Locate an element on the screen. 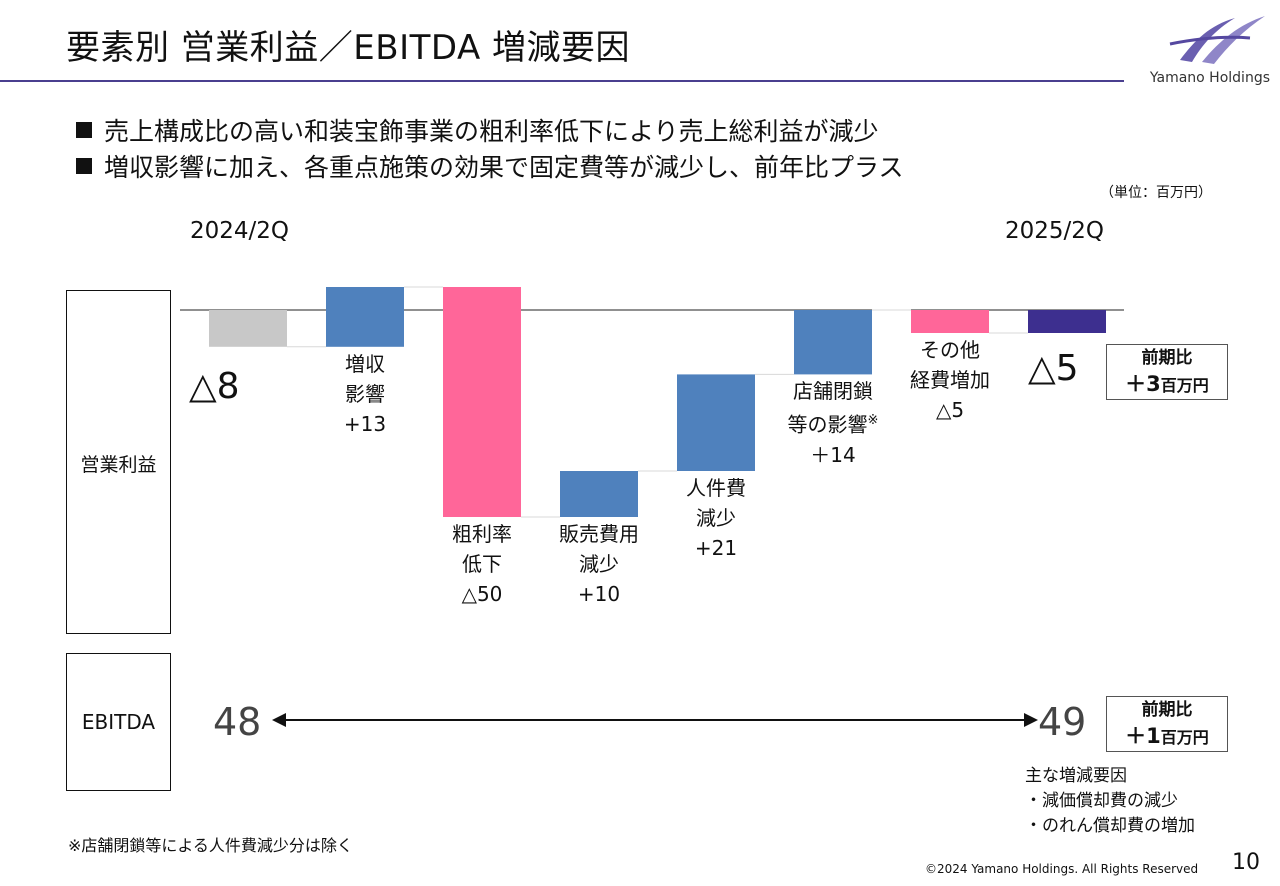 The image size is (1280, 886). footnote: ※店舗閉鎖等による人件費減少分は除く is located at coordinates (210, 845).